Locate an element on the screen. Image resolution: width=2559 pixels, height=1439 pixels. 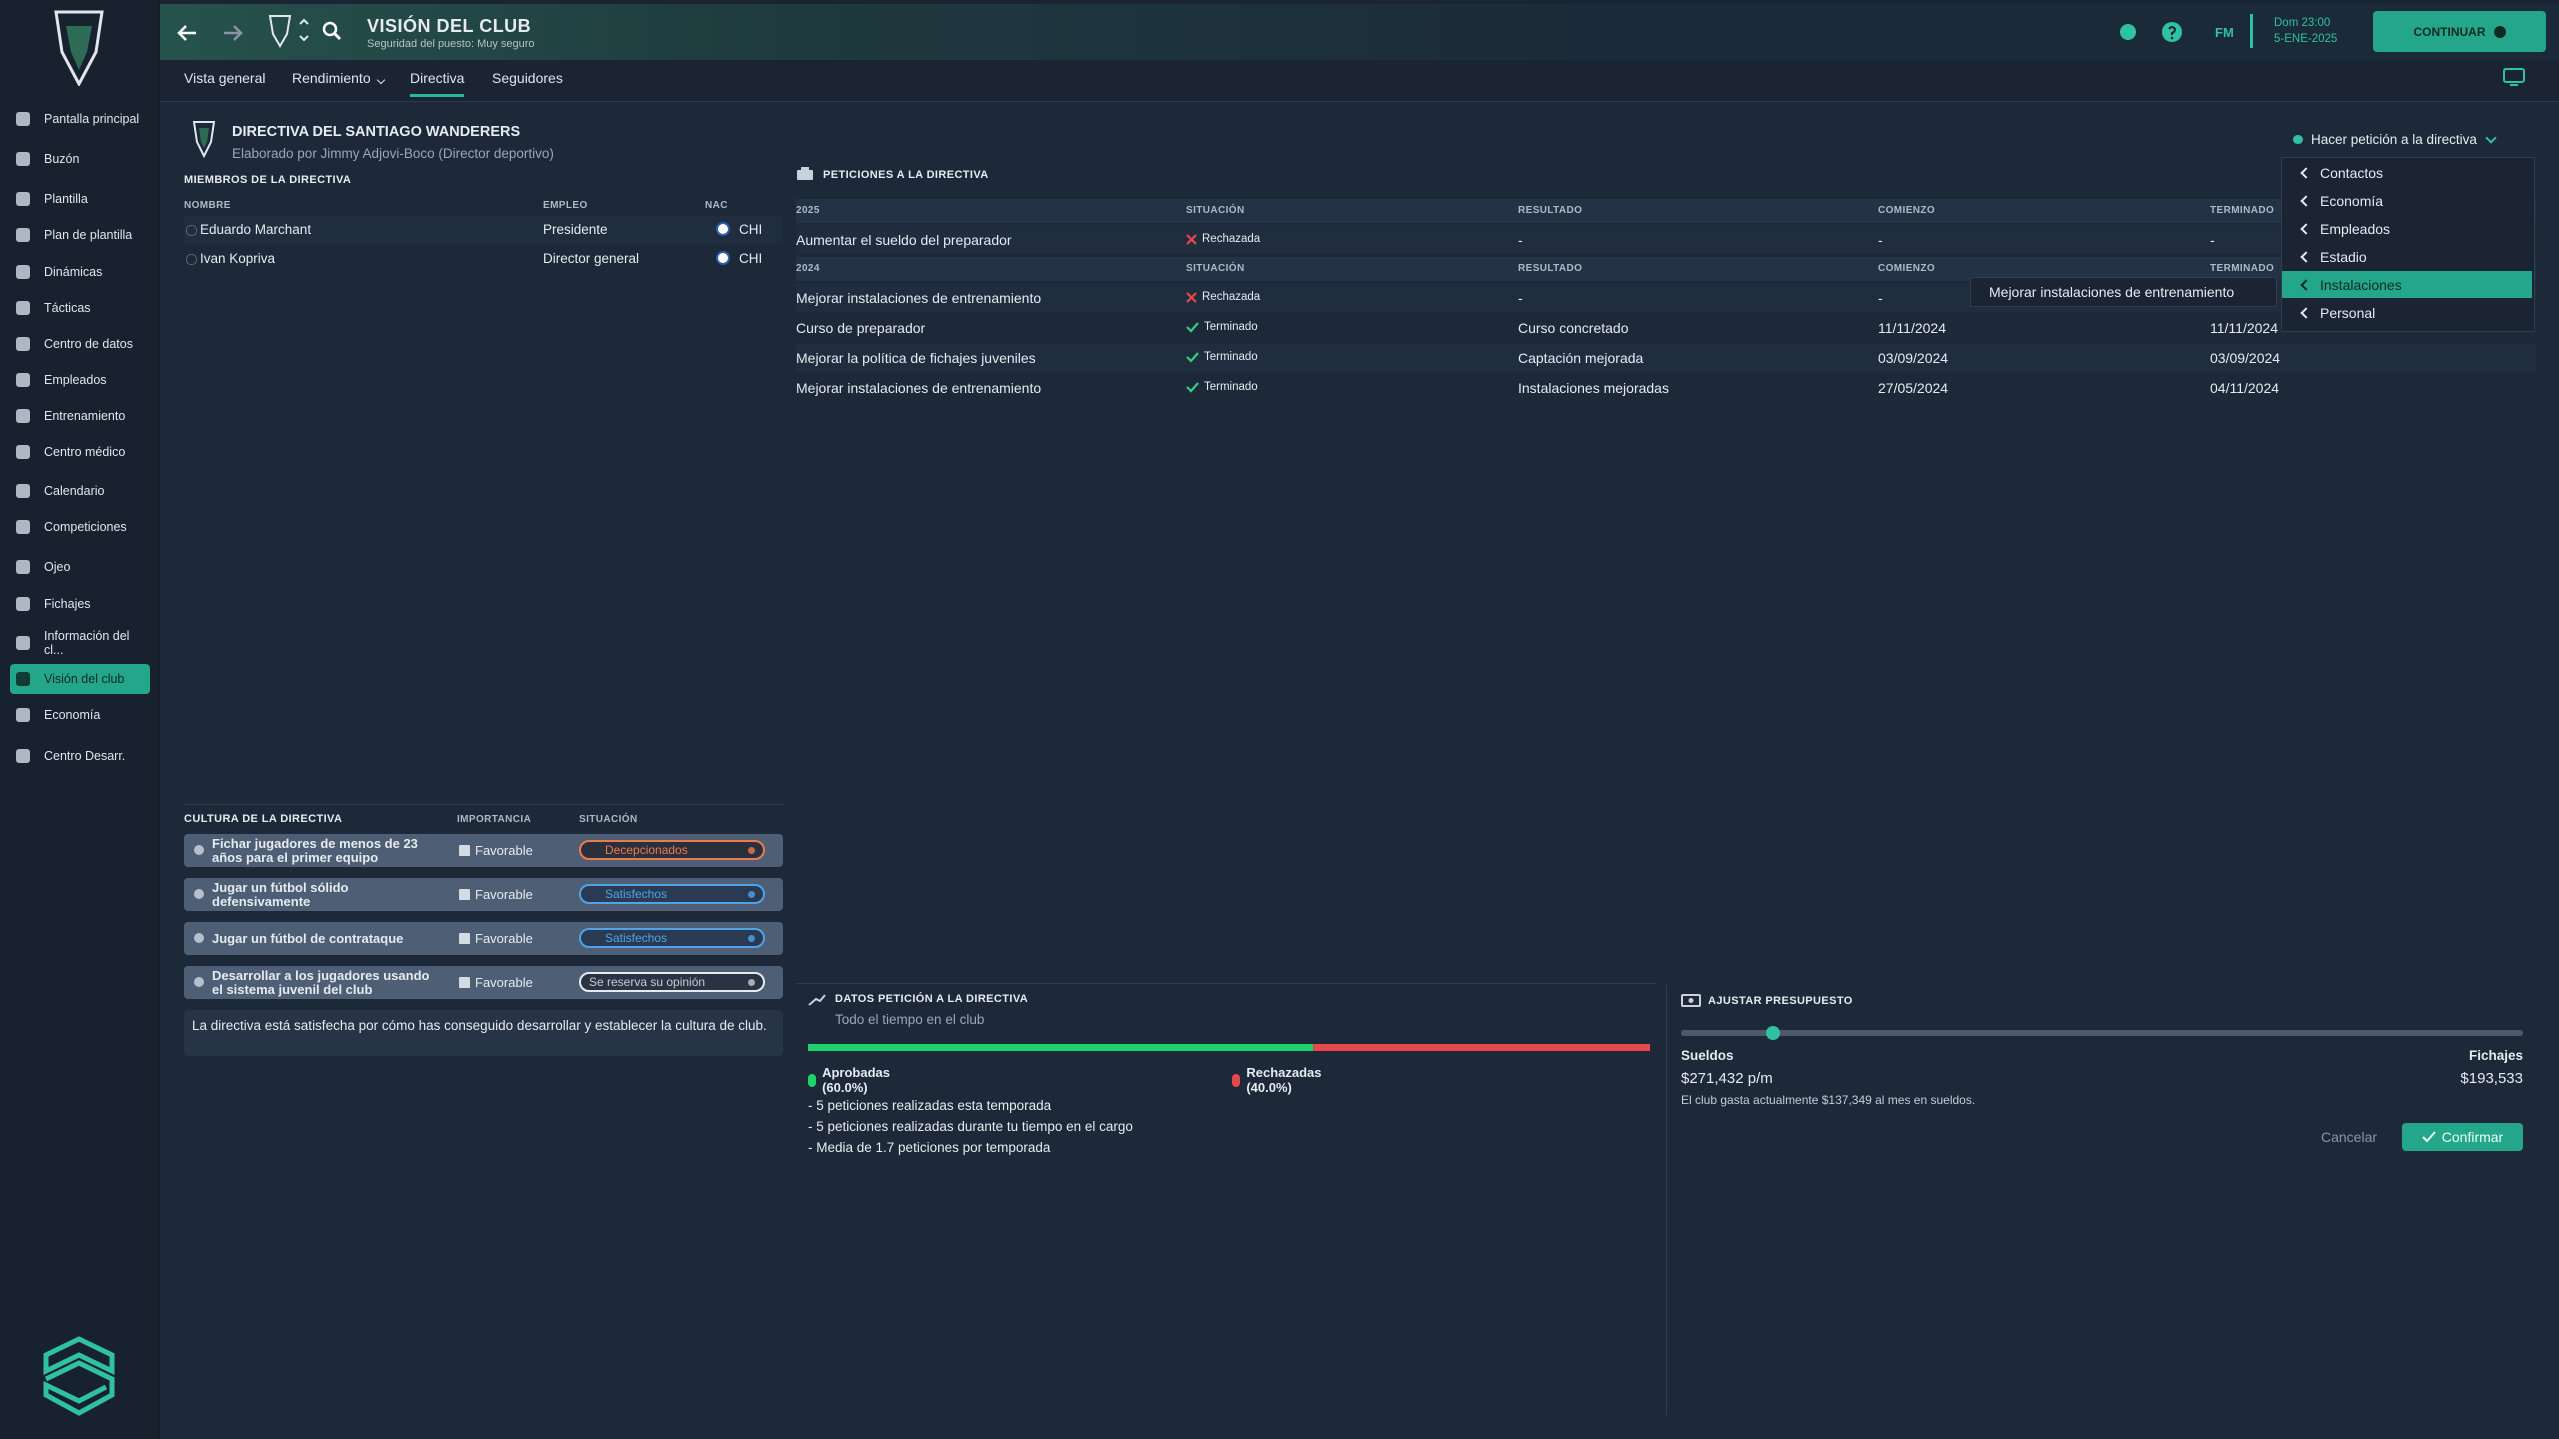
nav-label: Competiciones is located at coordinates (85, 527).